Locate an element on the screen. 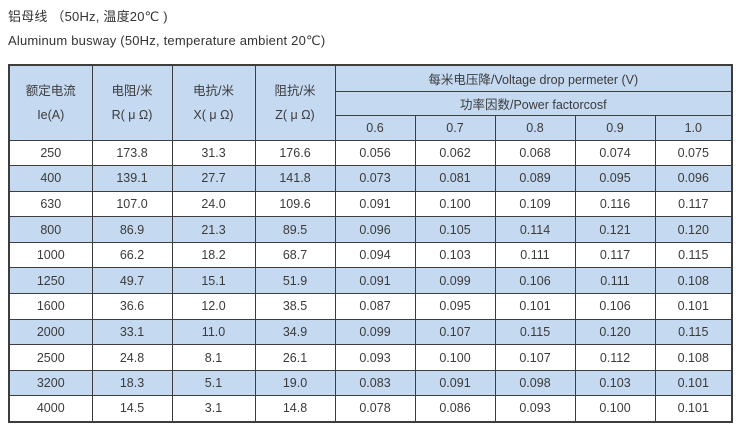 The height and width of the screenshot is (427, 739). resistance-cell: 36.6 is located at coordinates (132, 306).